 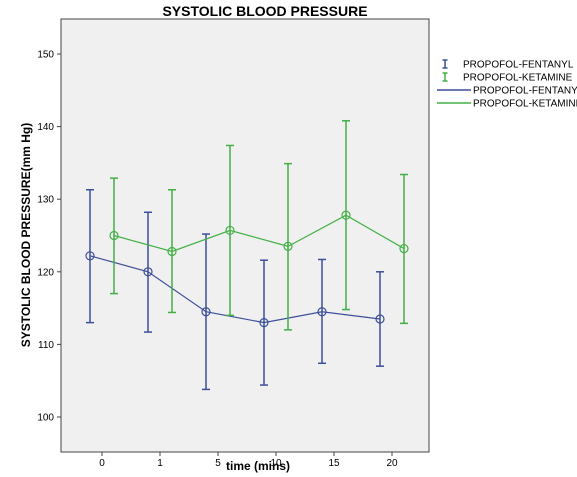 I want to click on y-axis-title: SYSTOLIC BLOOD PRESSURE(mm Hg), so click(x=26, y=235).